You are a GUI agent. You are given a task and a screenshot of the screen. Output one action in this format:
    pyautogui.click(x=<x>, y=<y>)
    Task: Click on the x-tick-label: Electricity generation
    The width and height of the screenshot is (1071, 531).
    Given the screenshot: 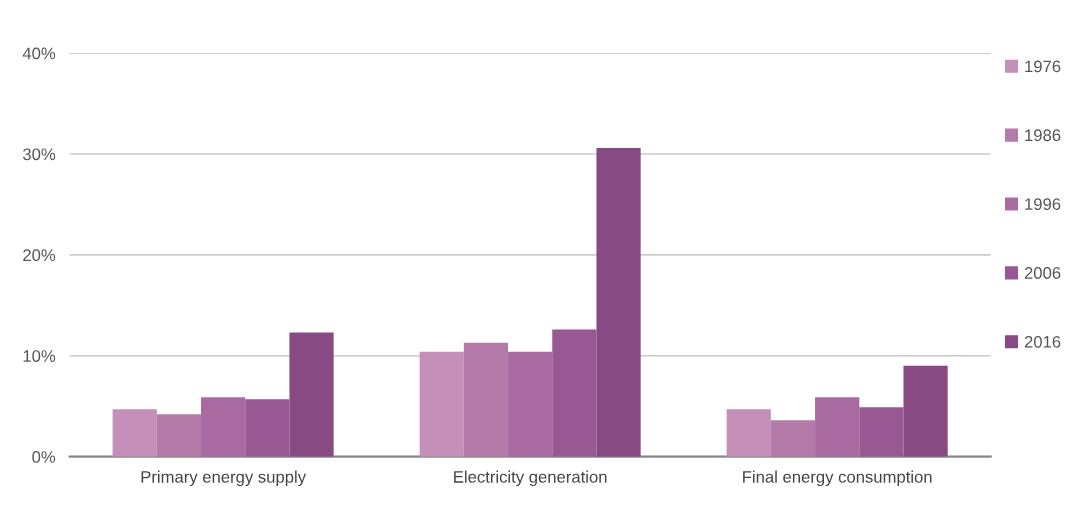 What is the action you would take?
    pyautogui.click(x=530, y=478)
    